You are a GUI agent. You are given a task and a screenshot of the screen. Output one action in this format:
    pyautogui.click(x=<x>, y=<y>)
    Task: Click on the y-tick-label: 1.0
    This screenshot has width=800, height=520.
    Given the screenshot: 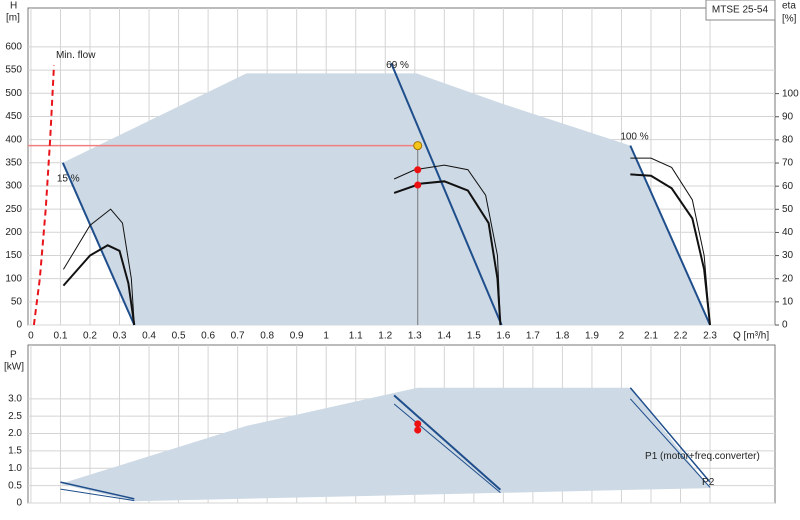 What is the action you would take?
    pyautogui.click(x=15, y=468)
    